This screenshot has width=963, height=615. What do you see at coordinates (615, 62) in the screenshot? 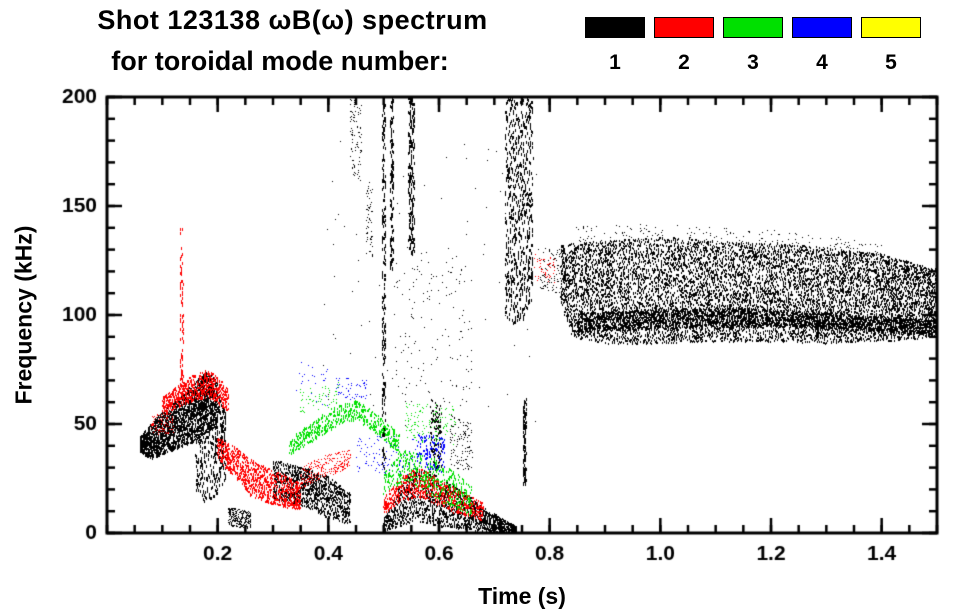
I see `legend-label-1: 1` at bounding box center [615, 62].